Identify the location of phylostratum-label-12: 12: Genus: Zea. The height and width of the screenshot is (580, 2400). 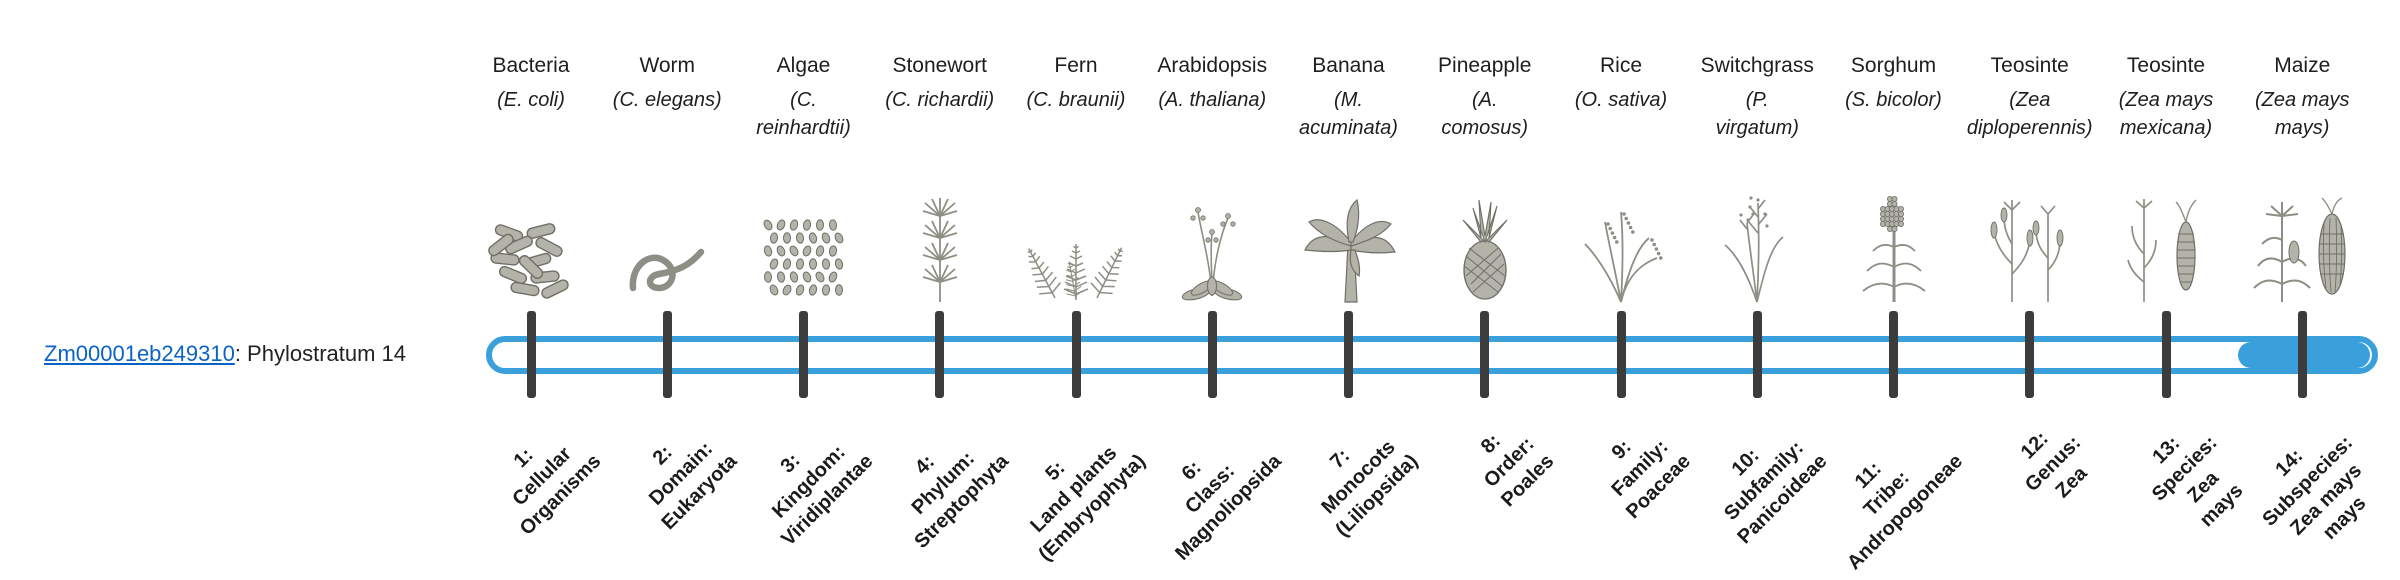
(2054, 465).